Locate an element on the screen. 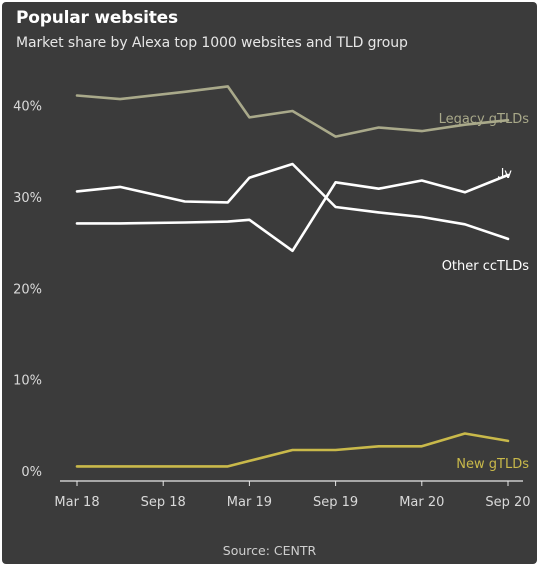  y-tick-label: 40% is located at coordinates (27, 107).